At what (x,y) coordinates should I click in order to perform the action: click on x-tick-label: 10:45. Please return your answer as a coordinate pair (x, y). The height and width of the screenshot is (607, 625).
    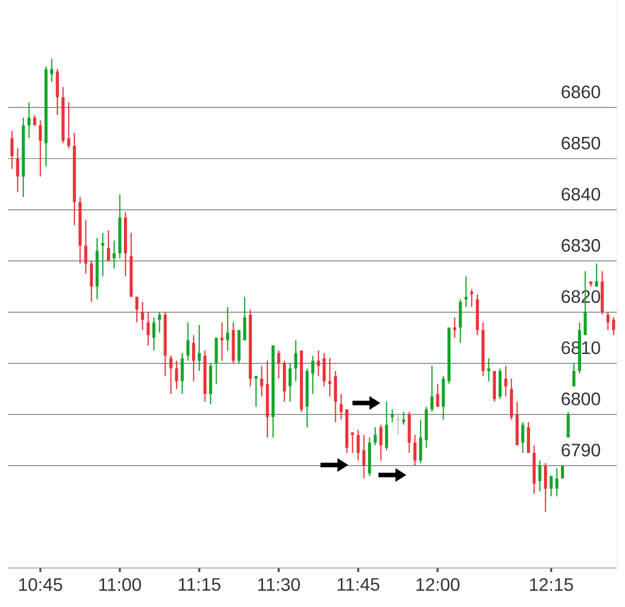
    Looking at the image, I should click on (40, 584).